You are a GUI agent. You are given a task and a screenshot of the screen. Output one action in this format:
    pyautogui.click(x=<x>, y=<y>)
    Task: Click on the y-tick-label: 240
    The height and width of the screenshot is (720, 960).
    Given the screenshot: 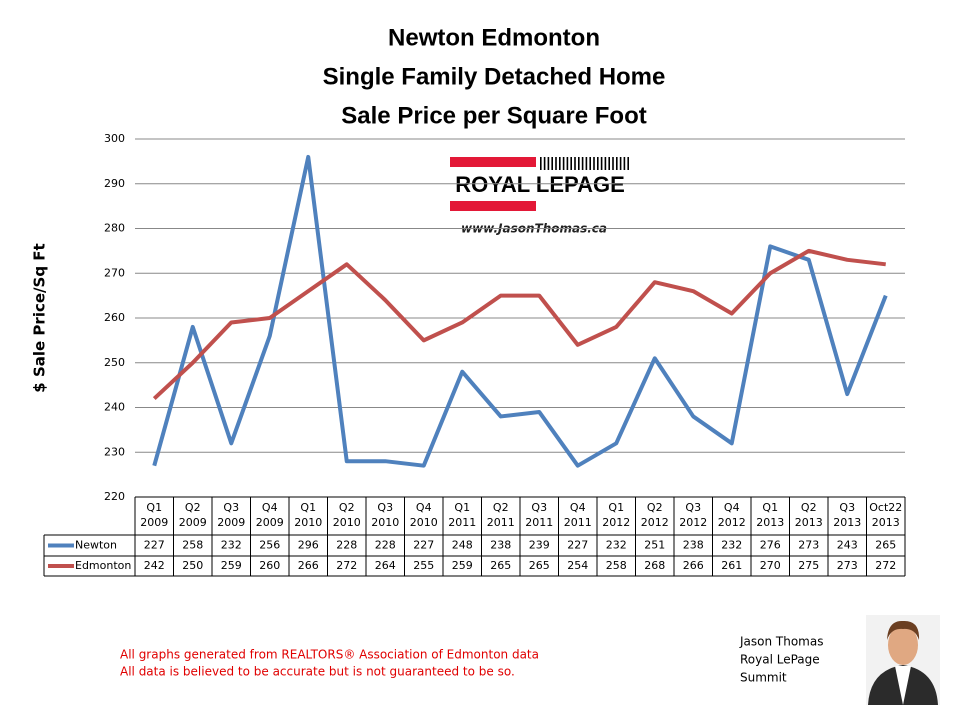 What is the action you would take?
    pyautogui.click(x=114, y=407)
    